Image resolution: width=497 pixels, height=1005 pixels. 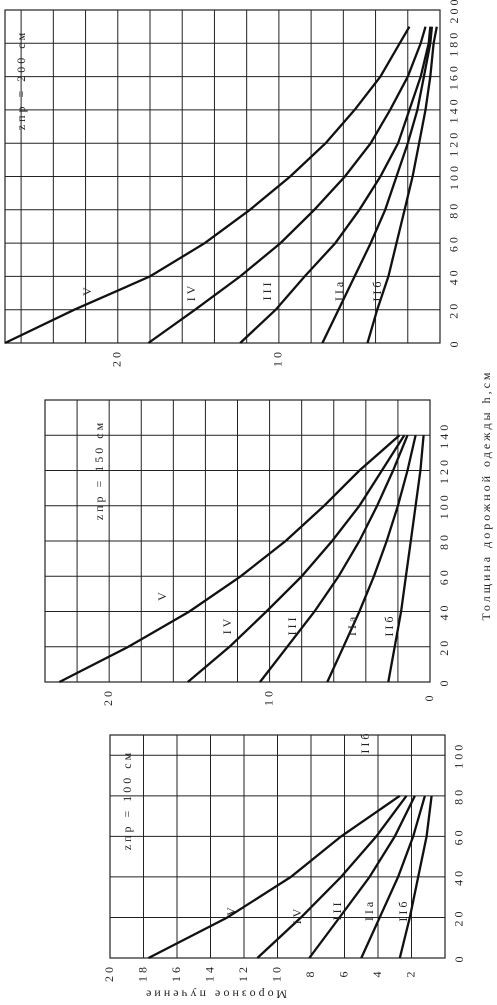 I want to click on x-axis-title: Толщина дорожной одежды h,см, so click(x=486, y=494).